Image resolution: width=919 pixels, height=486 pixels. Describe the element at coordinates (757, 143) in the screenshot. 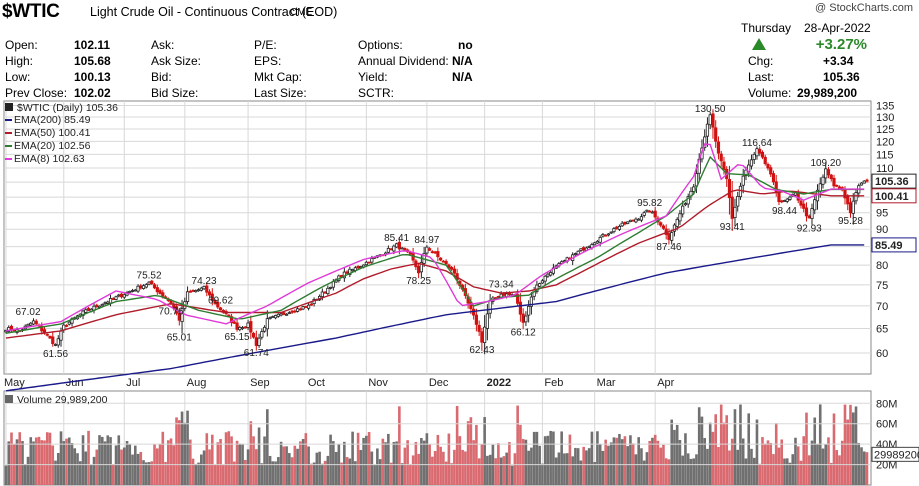

I see `price-annotation: 116.64` at that location.